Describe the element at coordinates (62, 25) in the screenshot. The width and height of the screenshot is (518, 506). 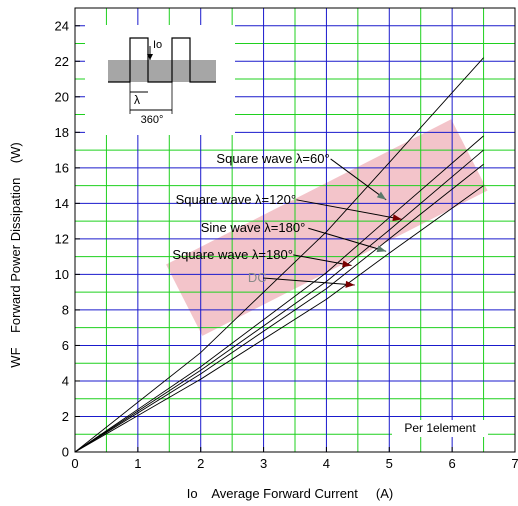
I see `y-tick-label: 24` at that location.